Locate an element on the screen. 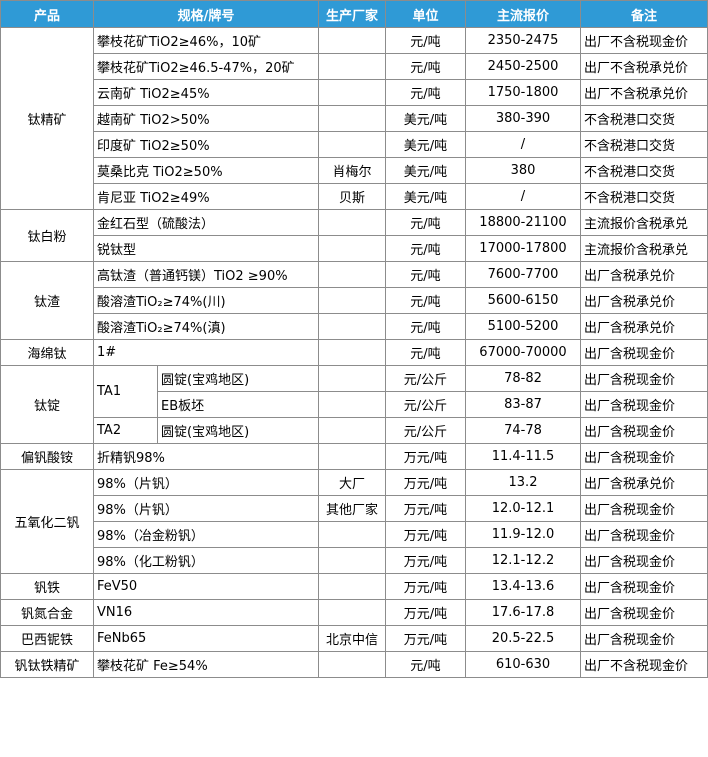 This screenshot has width=708, height=757. table-row: 钛锭 TA1 圆锭(宝鸡地区) 元/公斤 78-82 出厂含税现金价 is located at coordinates (354, 404).